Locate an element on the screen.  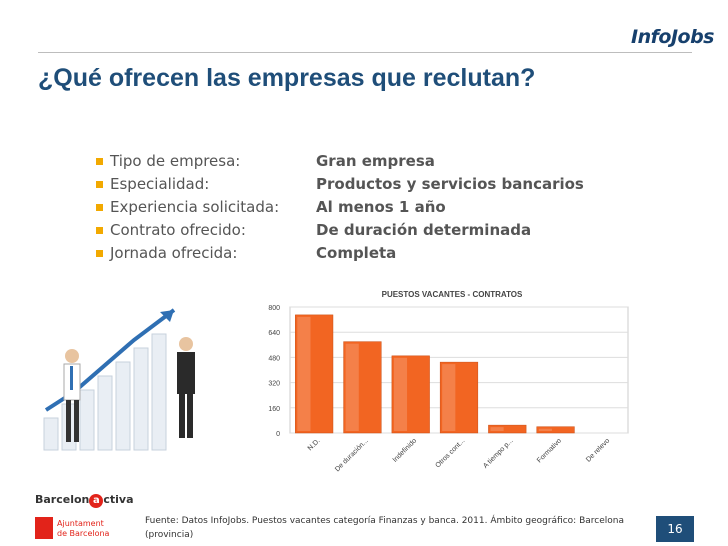
chart-title: PUESTOS VACANTES - CONTRATOS is located at coordinates (452, 294).